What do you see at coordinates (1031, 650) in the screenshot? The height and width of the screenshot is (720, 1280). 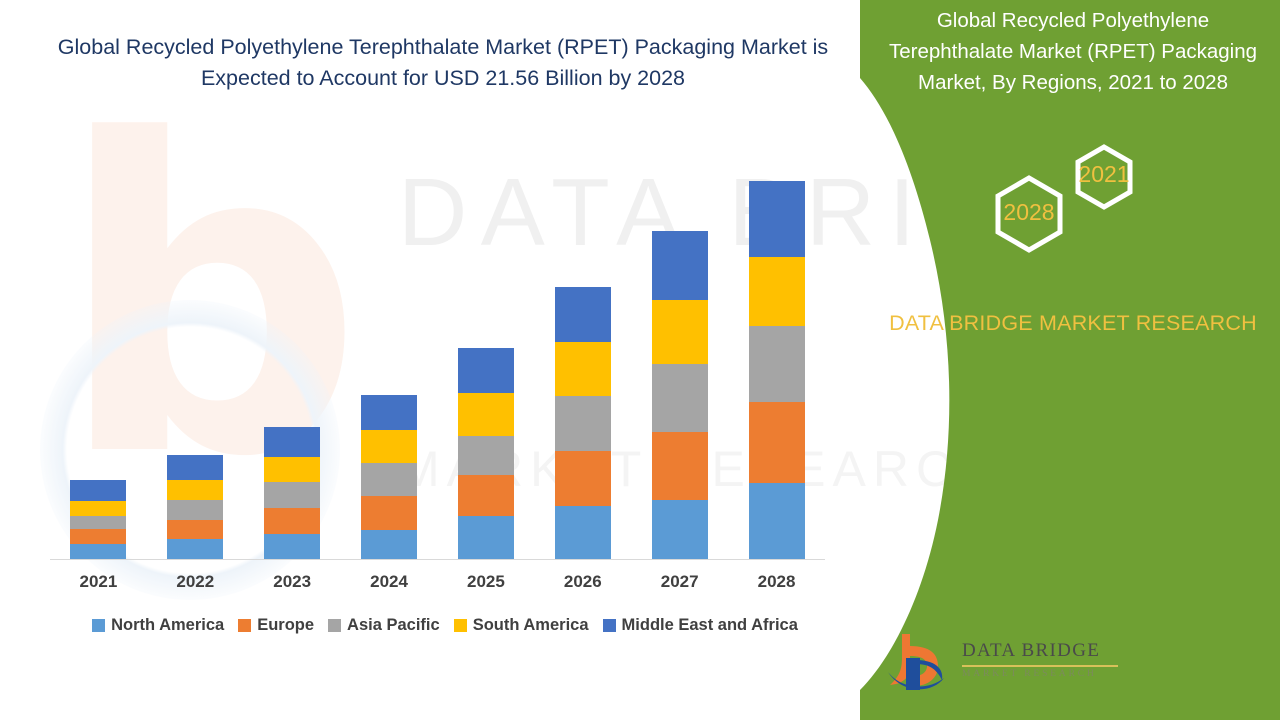 I see `logo-title: DATA BRIDGE` at bounding box center [1031, 650].